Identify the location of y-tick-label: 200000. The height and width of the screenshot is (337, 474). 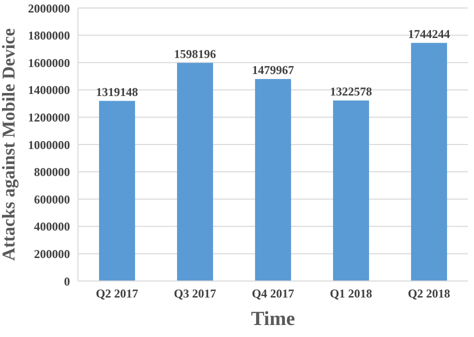
(52, 253).